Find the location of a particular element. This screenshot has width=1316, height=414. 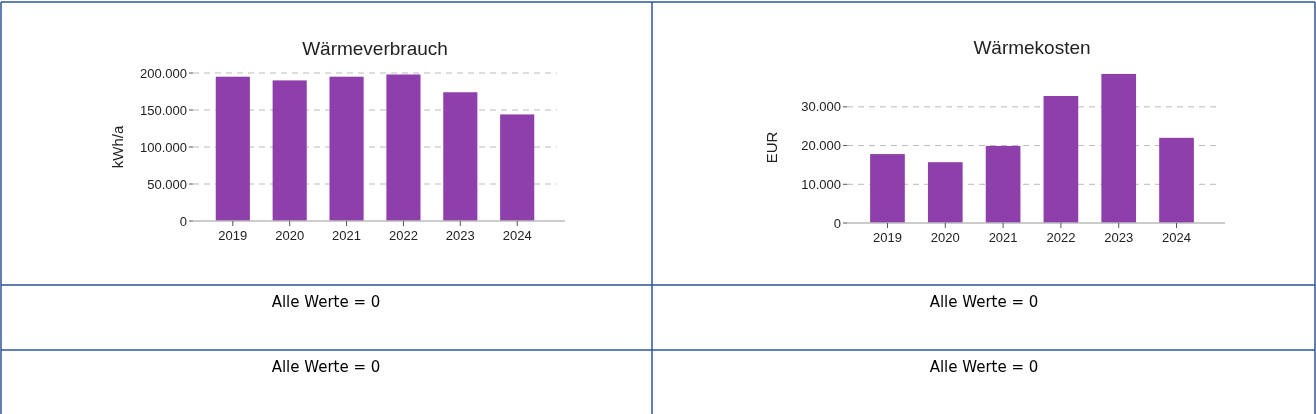

y-tick-label: 50.000 is located at coordinates (167, 184).